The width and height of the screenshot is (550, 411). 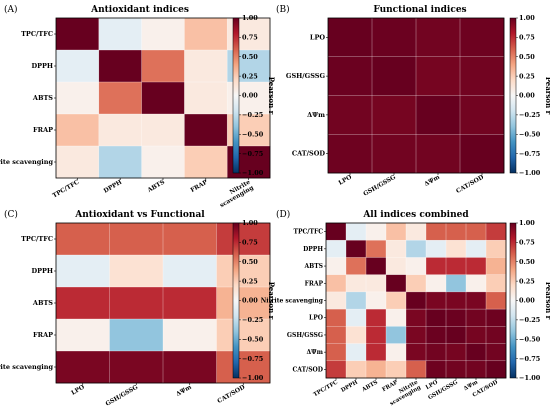 What do you see at coordinates (139, 215) in the screenshot?
I see `panel-title: Antioxidant vs Functional` at bounding box center [139, 215].